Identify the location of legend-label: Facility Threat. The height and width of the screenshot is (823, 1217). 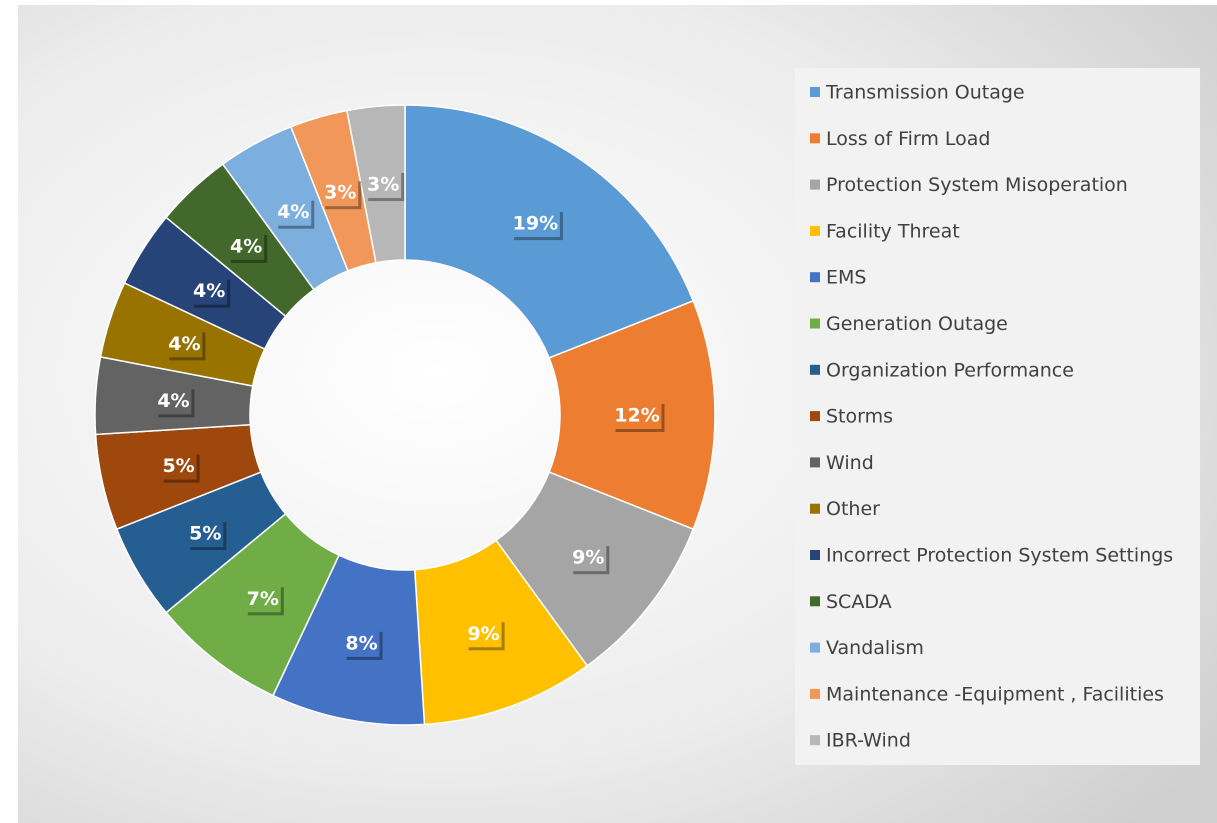
(893, 231).